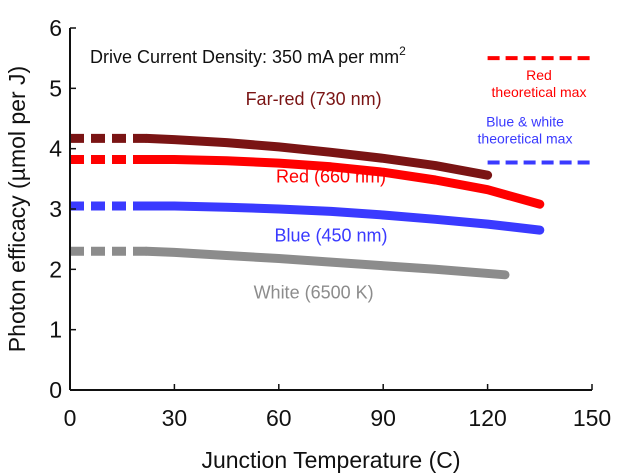 The image size is (627, 474). What do you see at coordinates (244, 57) in the screenshot?
I see `annotation-text: Drive Current Density: 350 mA per mm` at bounding box center [244, 57].